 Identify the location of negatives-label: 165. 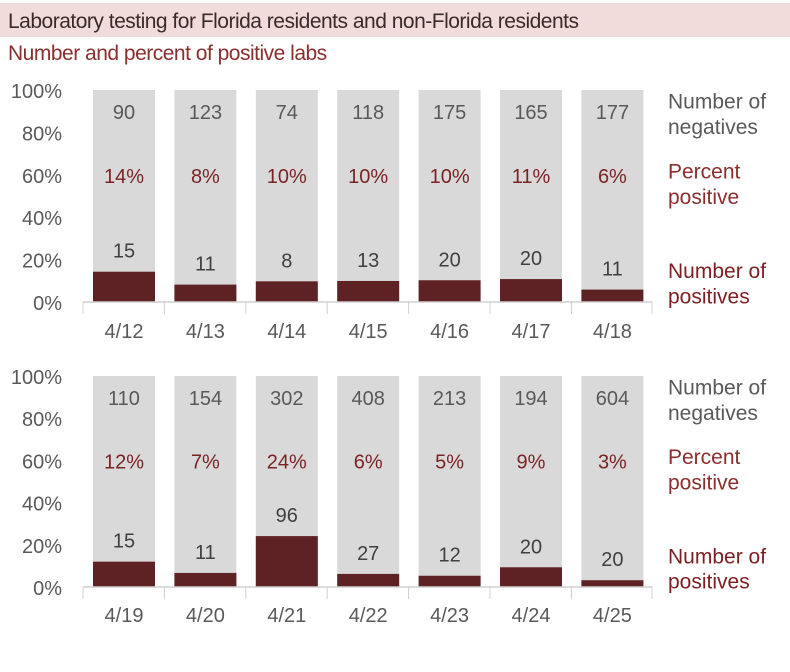
(530, 113).